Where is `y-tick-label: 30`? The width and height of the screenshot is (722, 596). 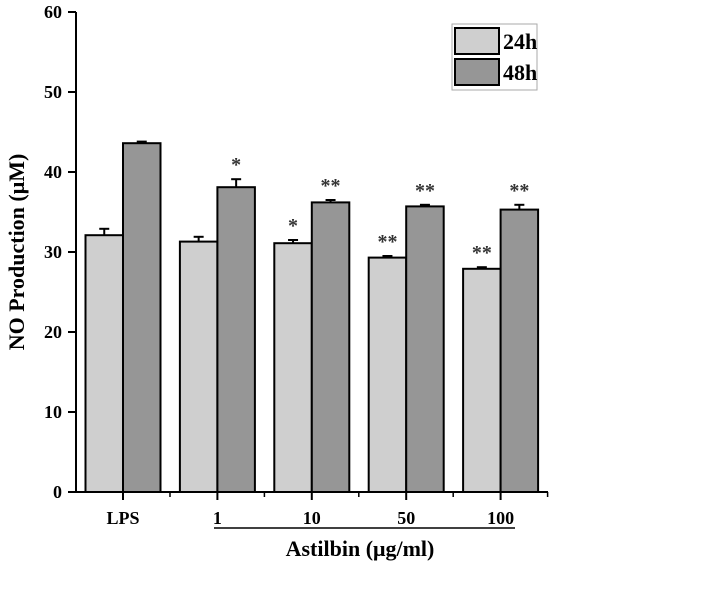
y-tick-label: 30 is located at coordinates (53, 252).